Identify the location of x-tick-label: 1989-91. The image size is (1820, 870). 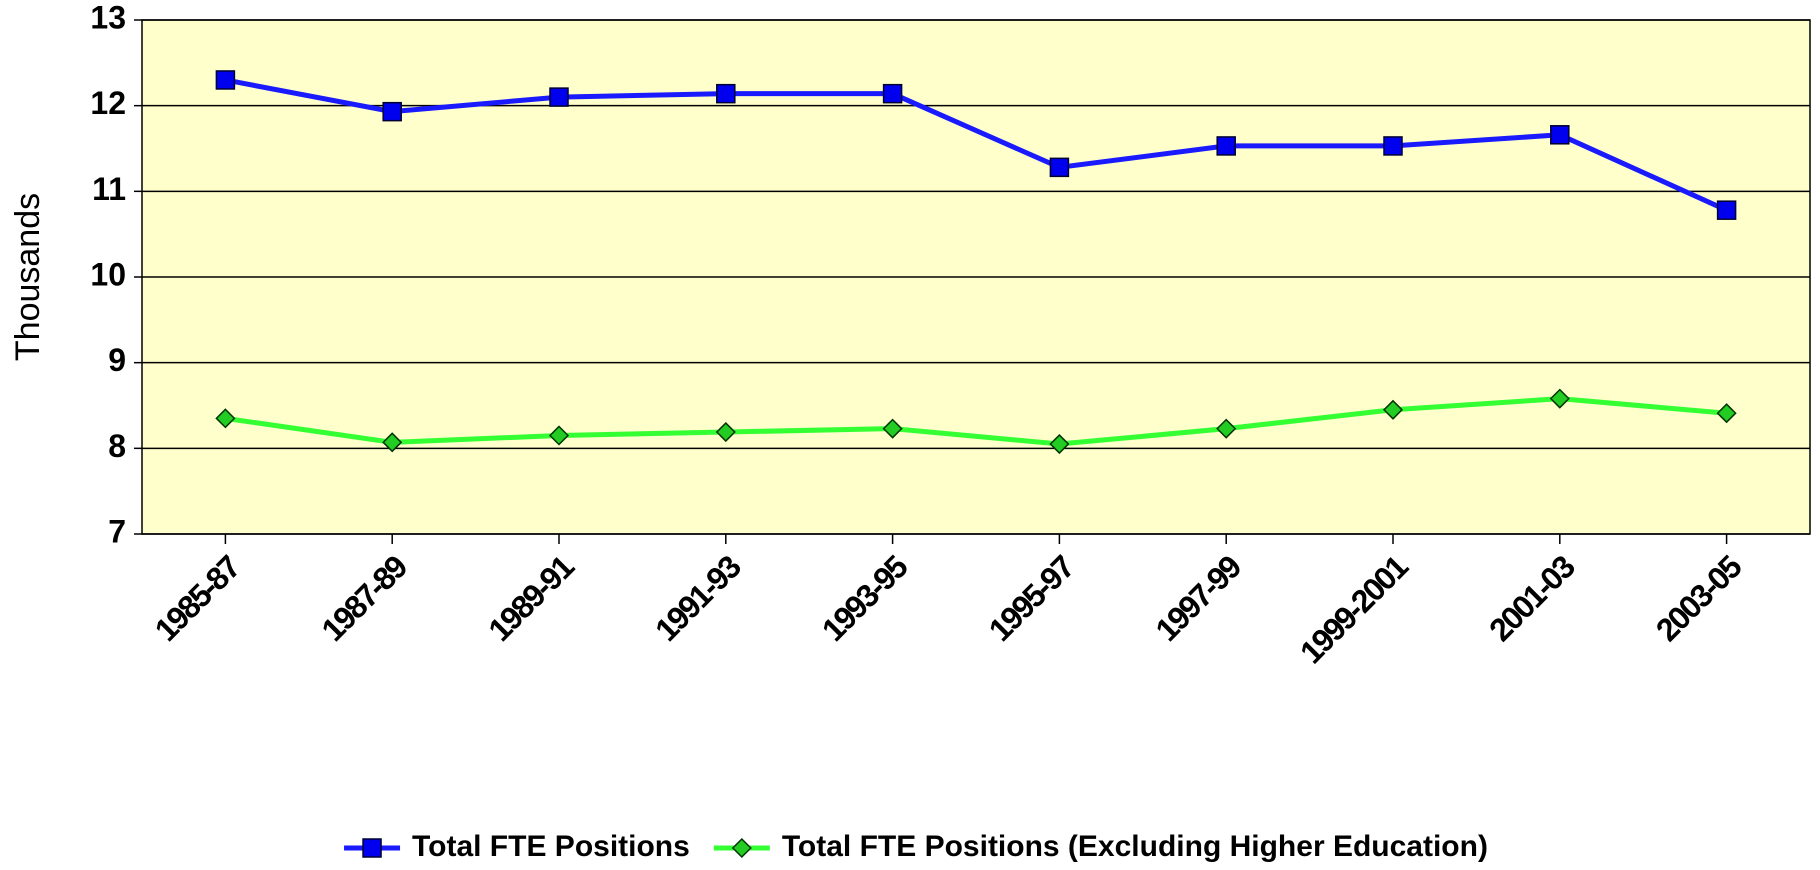
(530, 598).